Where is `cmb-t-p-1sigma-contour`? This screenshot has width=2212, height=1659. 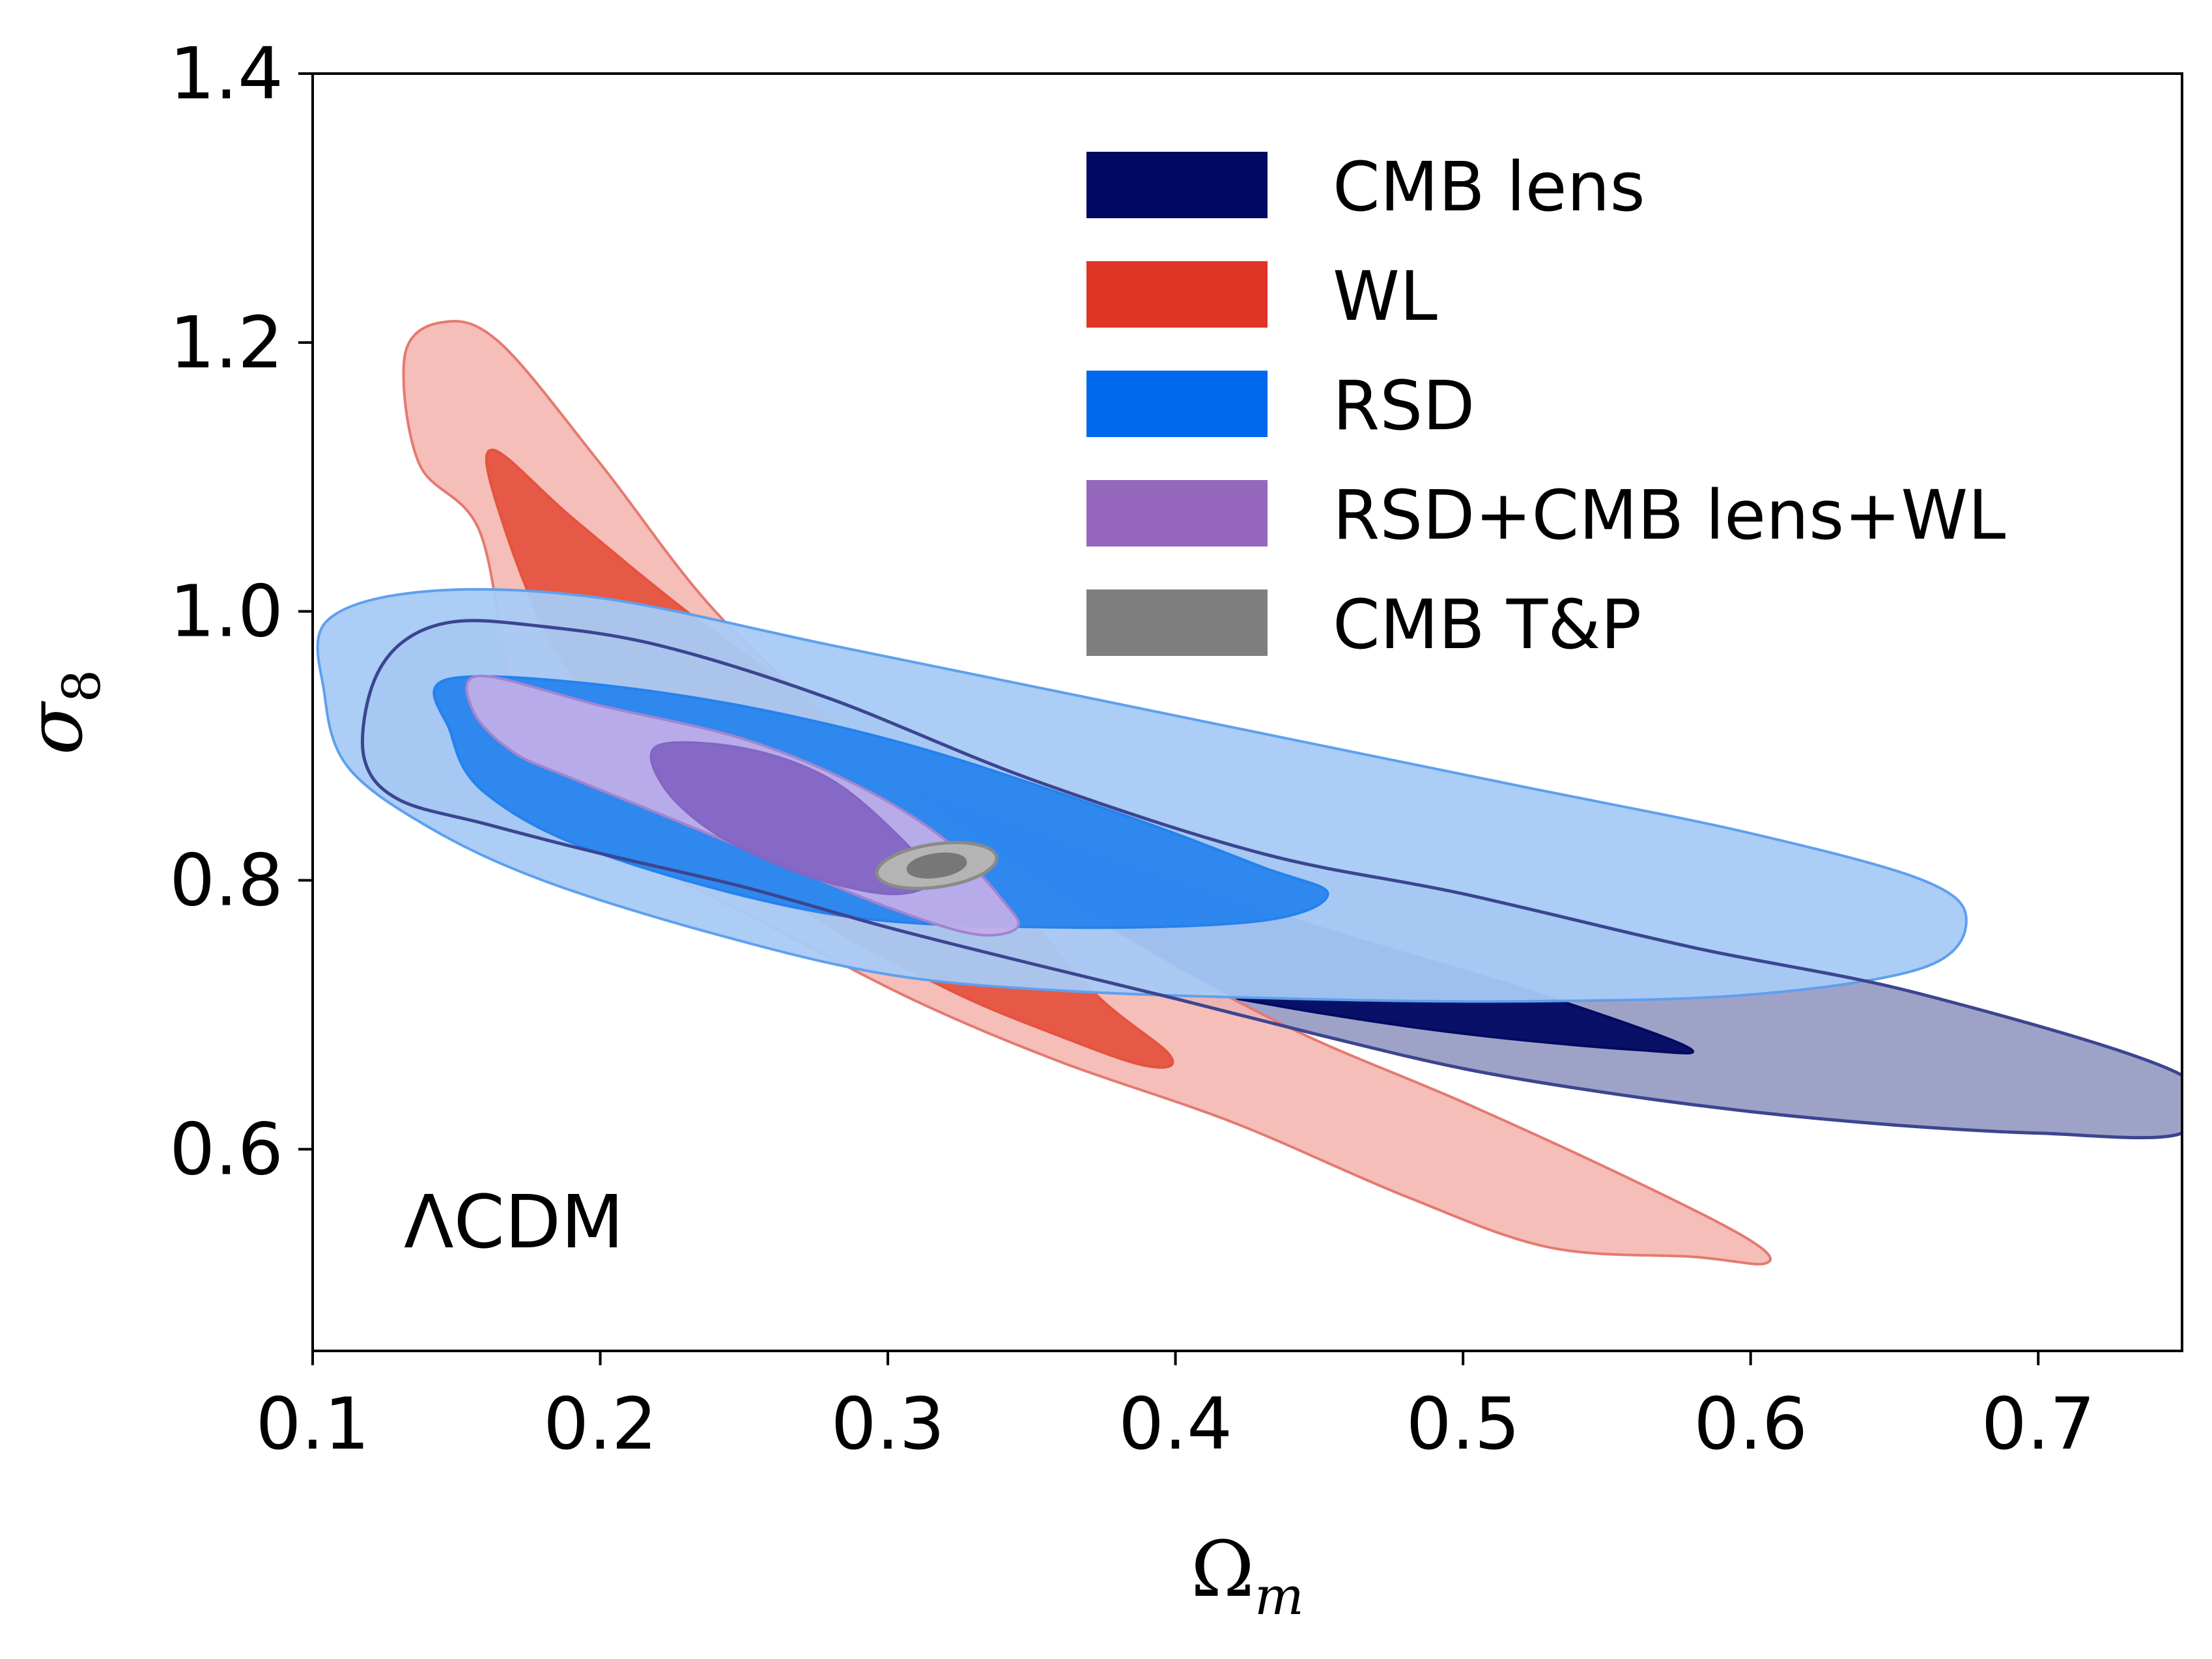
cmb-t-p-1sigma-contour is located at coordinates (936, 865).